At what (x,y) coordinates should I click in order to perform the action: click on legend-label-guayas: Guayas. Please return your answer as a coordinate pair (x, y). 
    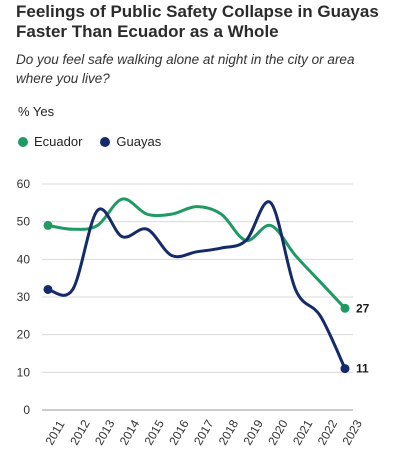
    Looking at the image, I should click on (139, 141).